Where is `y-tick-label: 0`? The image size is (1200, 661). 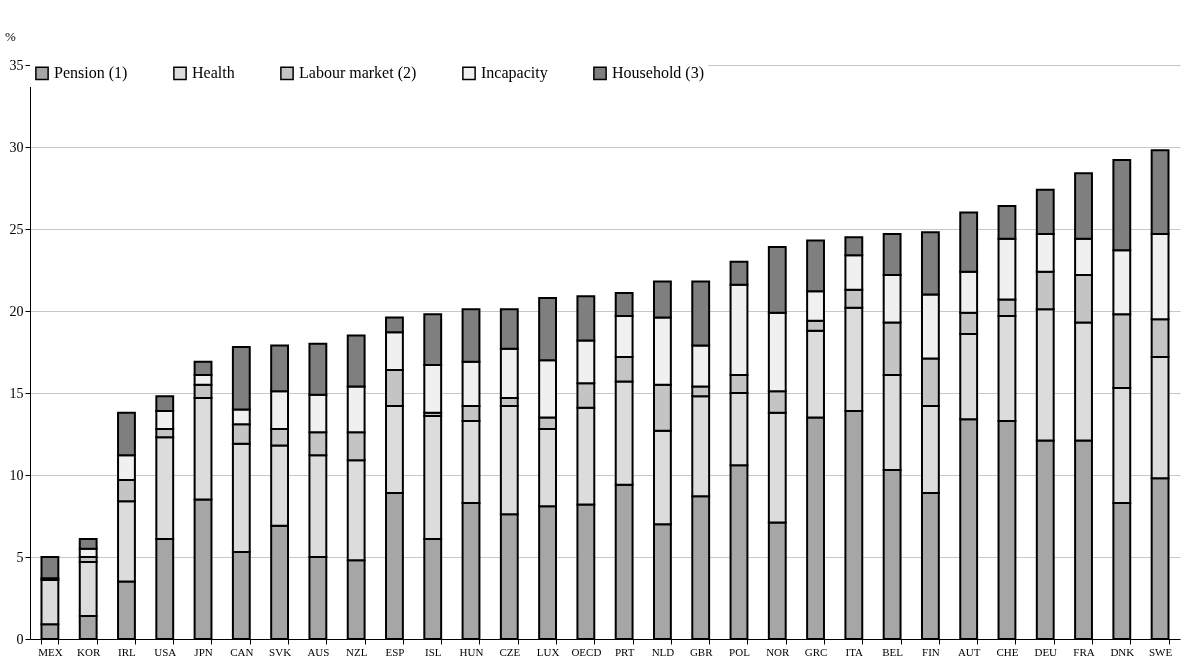
y-tick-label: 0 is located at coordinates (20, 639).